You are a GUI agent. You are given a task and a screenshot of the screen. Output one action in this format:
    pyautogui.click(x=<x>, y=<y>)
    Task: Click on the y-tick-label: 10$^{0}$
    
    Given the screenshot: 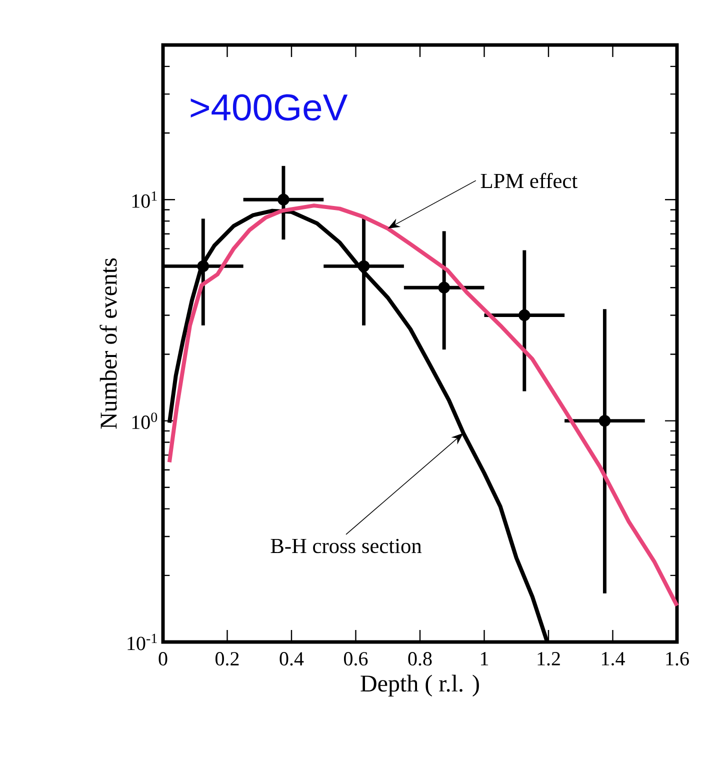 What is the action you would take?
    pyautogui.click(x=145, y=421)
    